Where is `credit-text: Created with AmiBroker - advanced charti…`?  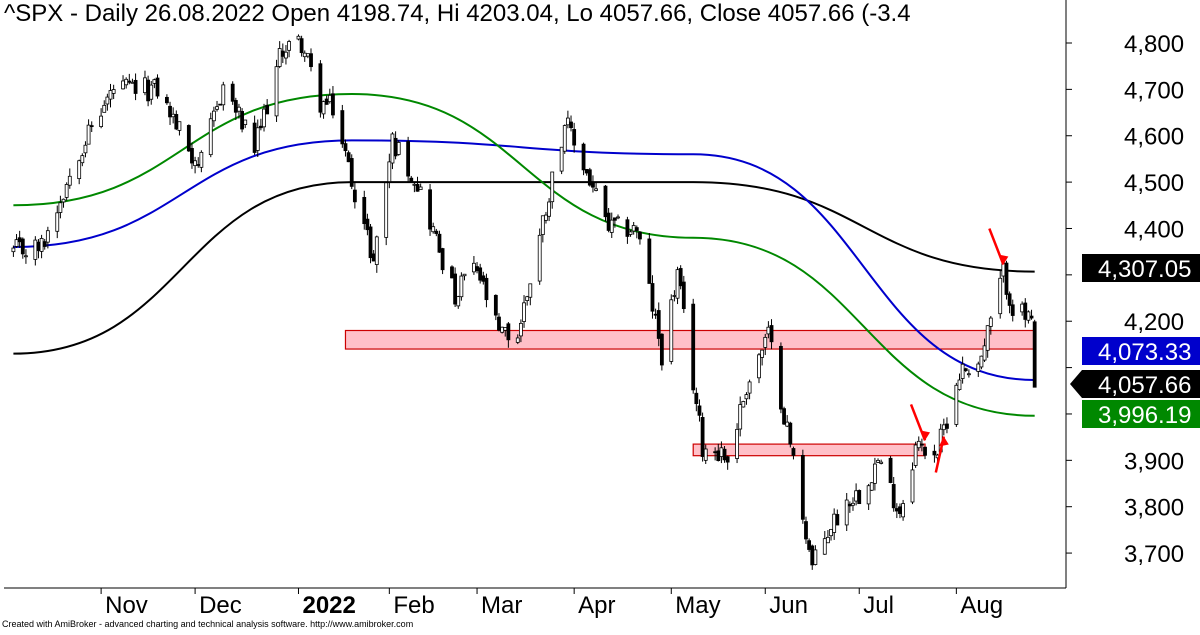
credit-text: Created with AmiBroker - advanced charti… is located at coordinates (208, 624).